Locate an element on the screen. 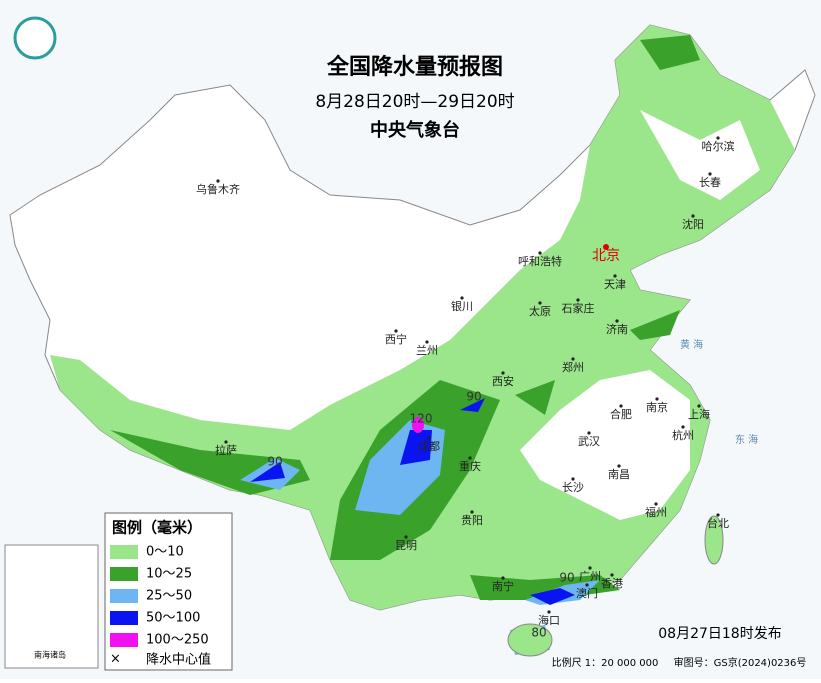  city-label: 合肥 is located at coordinates (621, 414).